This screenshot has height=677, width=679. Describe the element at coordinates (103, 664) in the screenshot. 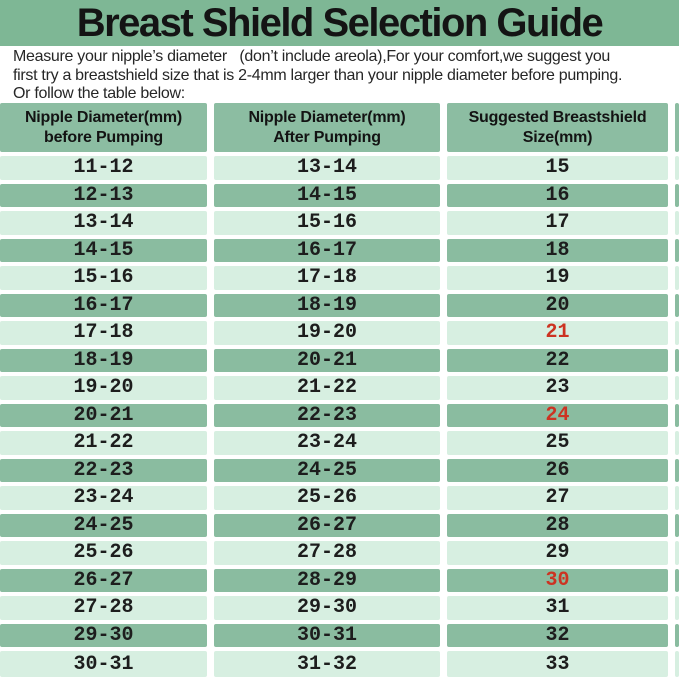

I see `cell-diameter-before: 30-31` at that location.